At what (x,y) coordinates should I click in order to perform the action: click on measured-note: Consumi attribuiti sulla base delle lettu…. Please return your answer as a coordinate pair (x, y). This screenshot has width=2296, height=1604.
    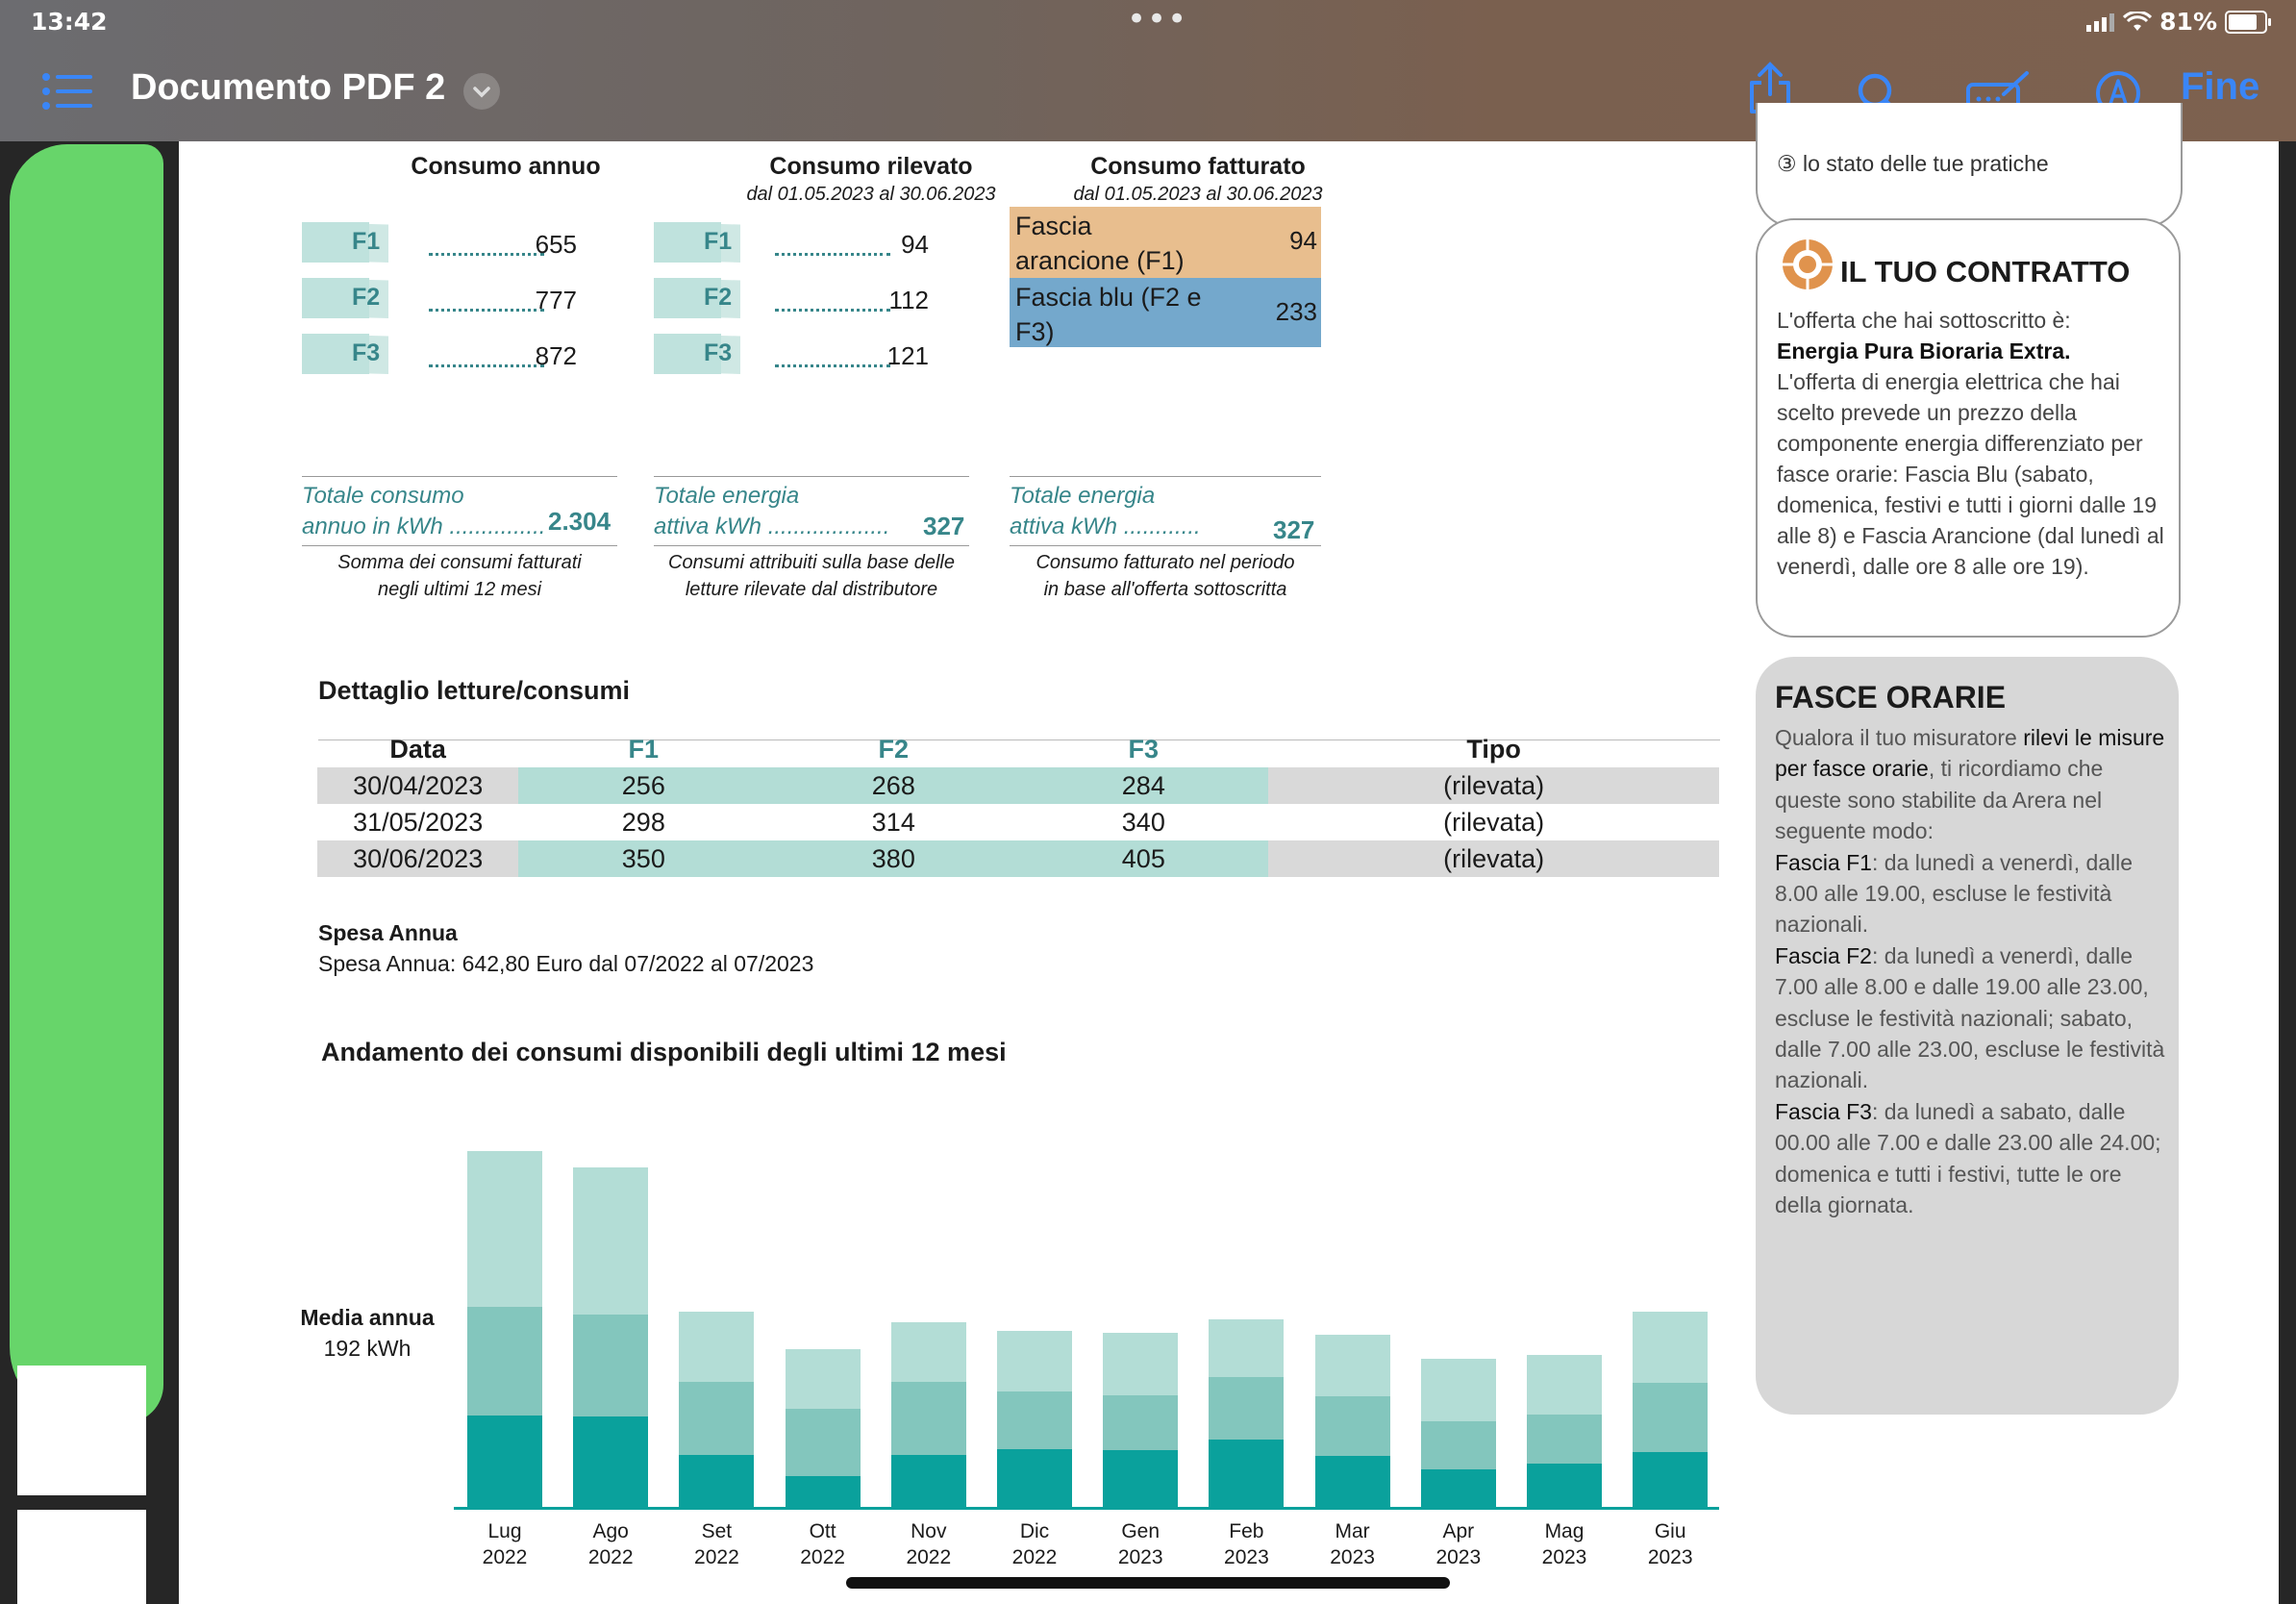
    Looking at the image, I should click on (811, 576).